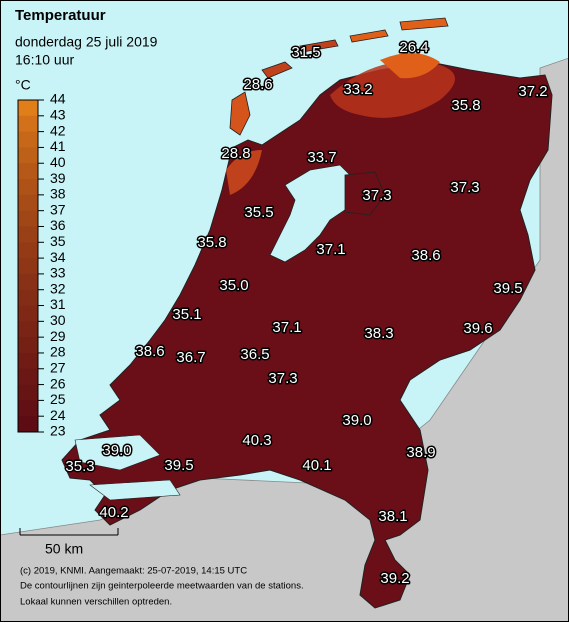 The width and height of the screenshot is (569, 627). I want to click on station-reading: 40.3, so click(256, 440).